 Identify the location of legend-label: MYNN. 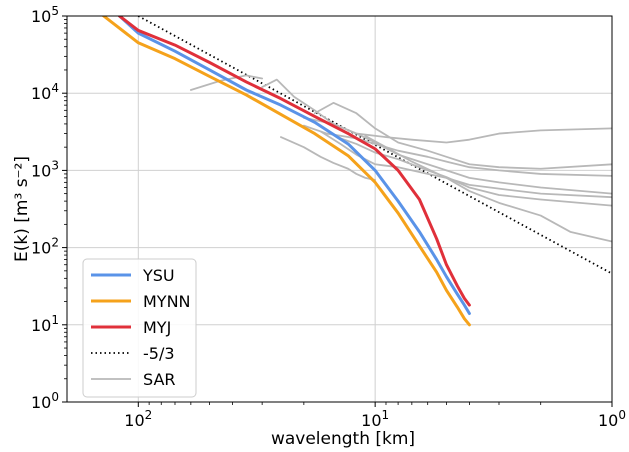
(167, 301).